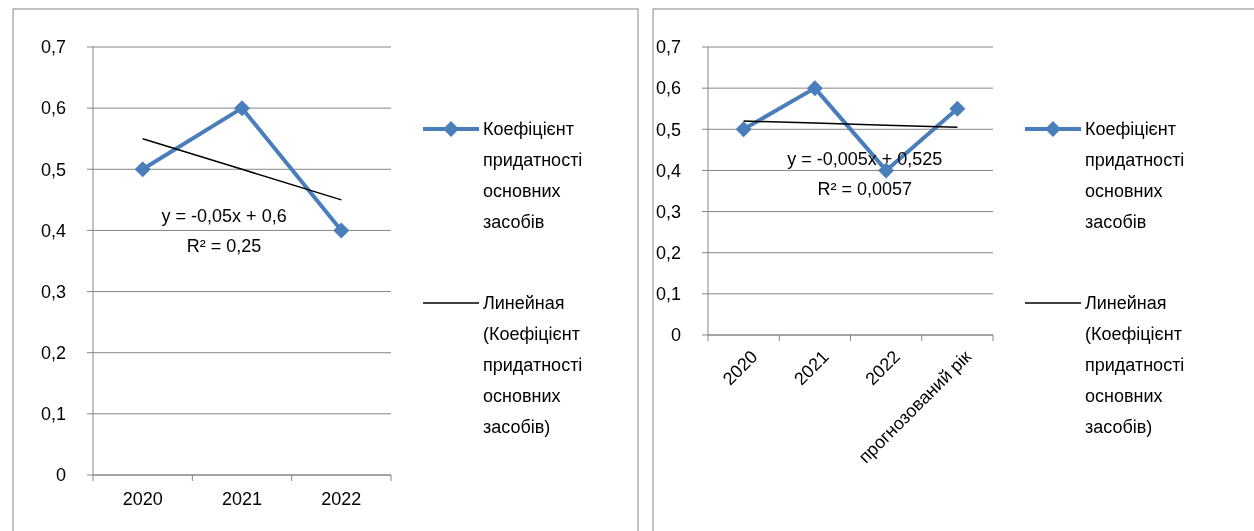  What do you see at coordinates (242, 499) in the screenshot?
I see `x-tick-label: 2021` at bounding box center [242, 499].